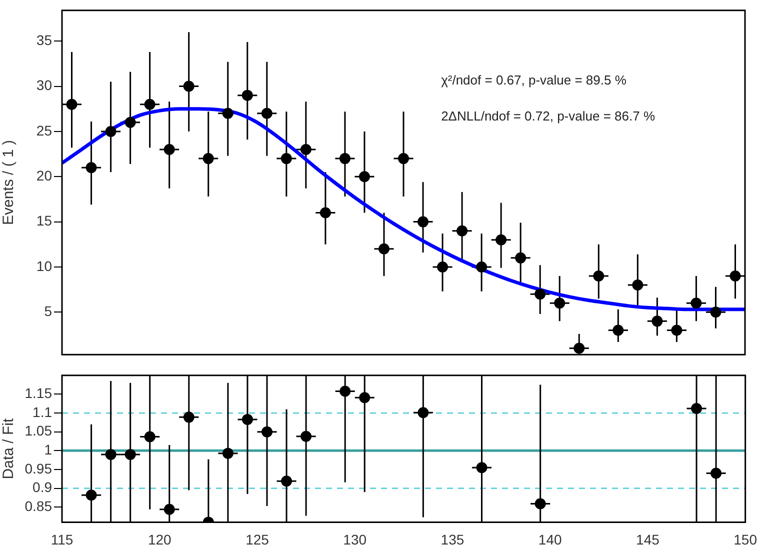 The height and width of the screenshot is (551, 759). Describe the element at coordinates (44, 266) in the screenshot. I see `y-tick-label: 10` at that location.